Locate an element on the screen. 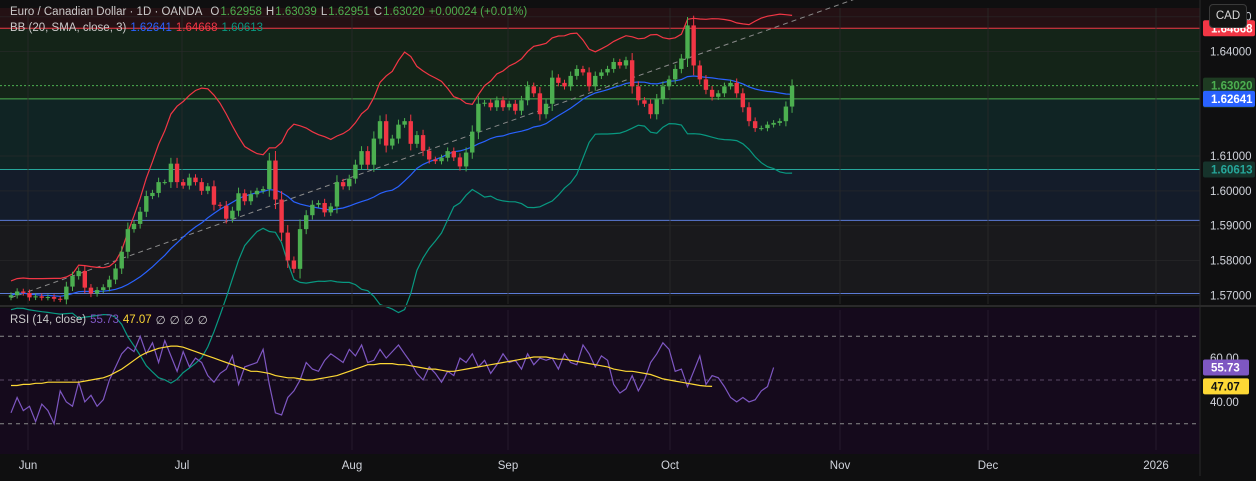 Image resolution: width=1256 pixels, height=481 pixels. symbol-title: Euro / Canadian Dollar · 1D · OANDA is located at coordinates (106, 12).